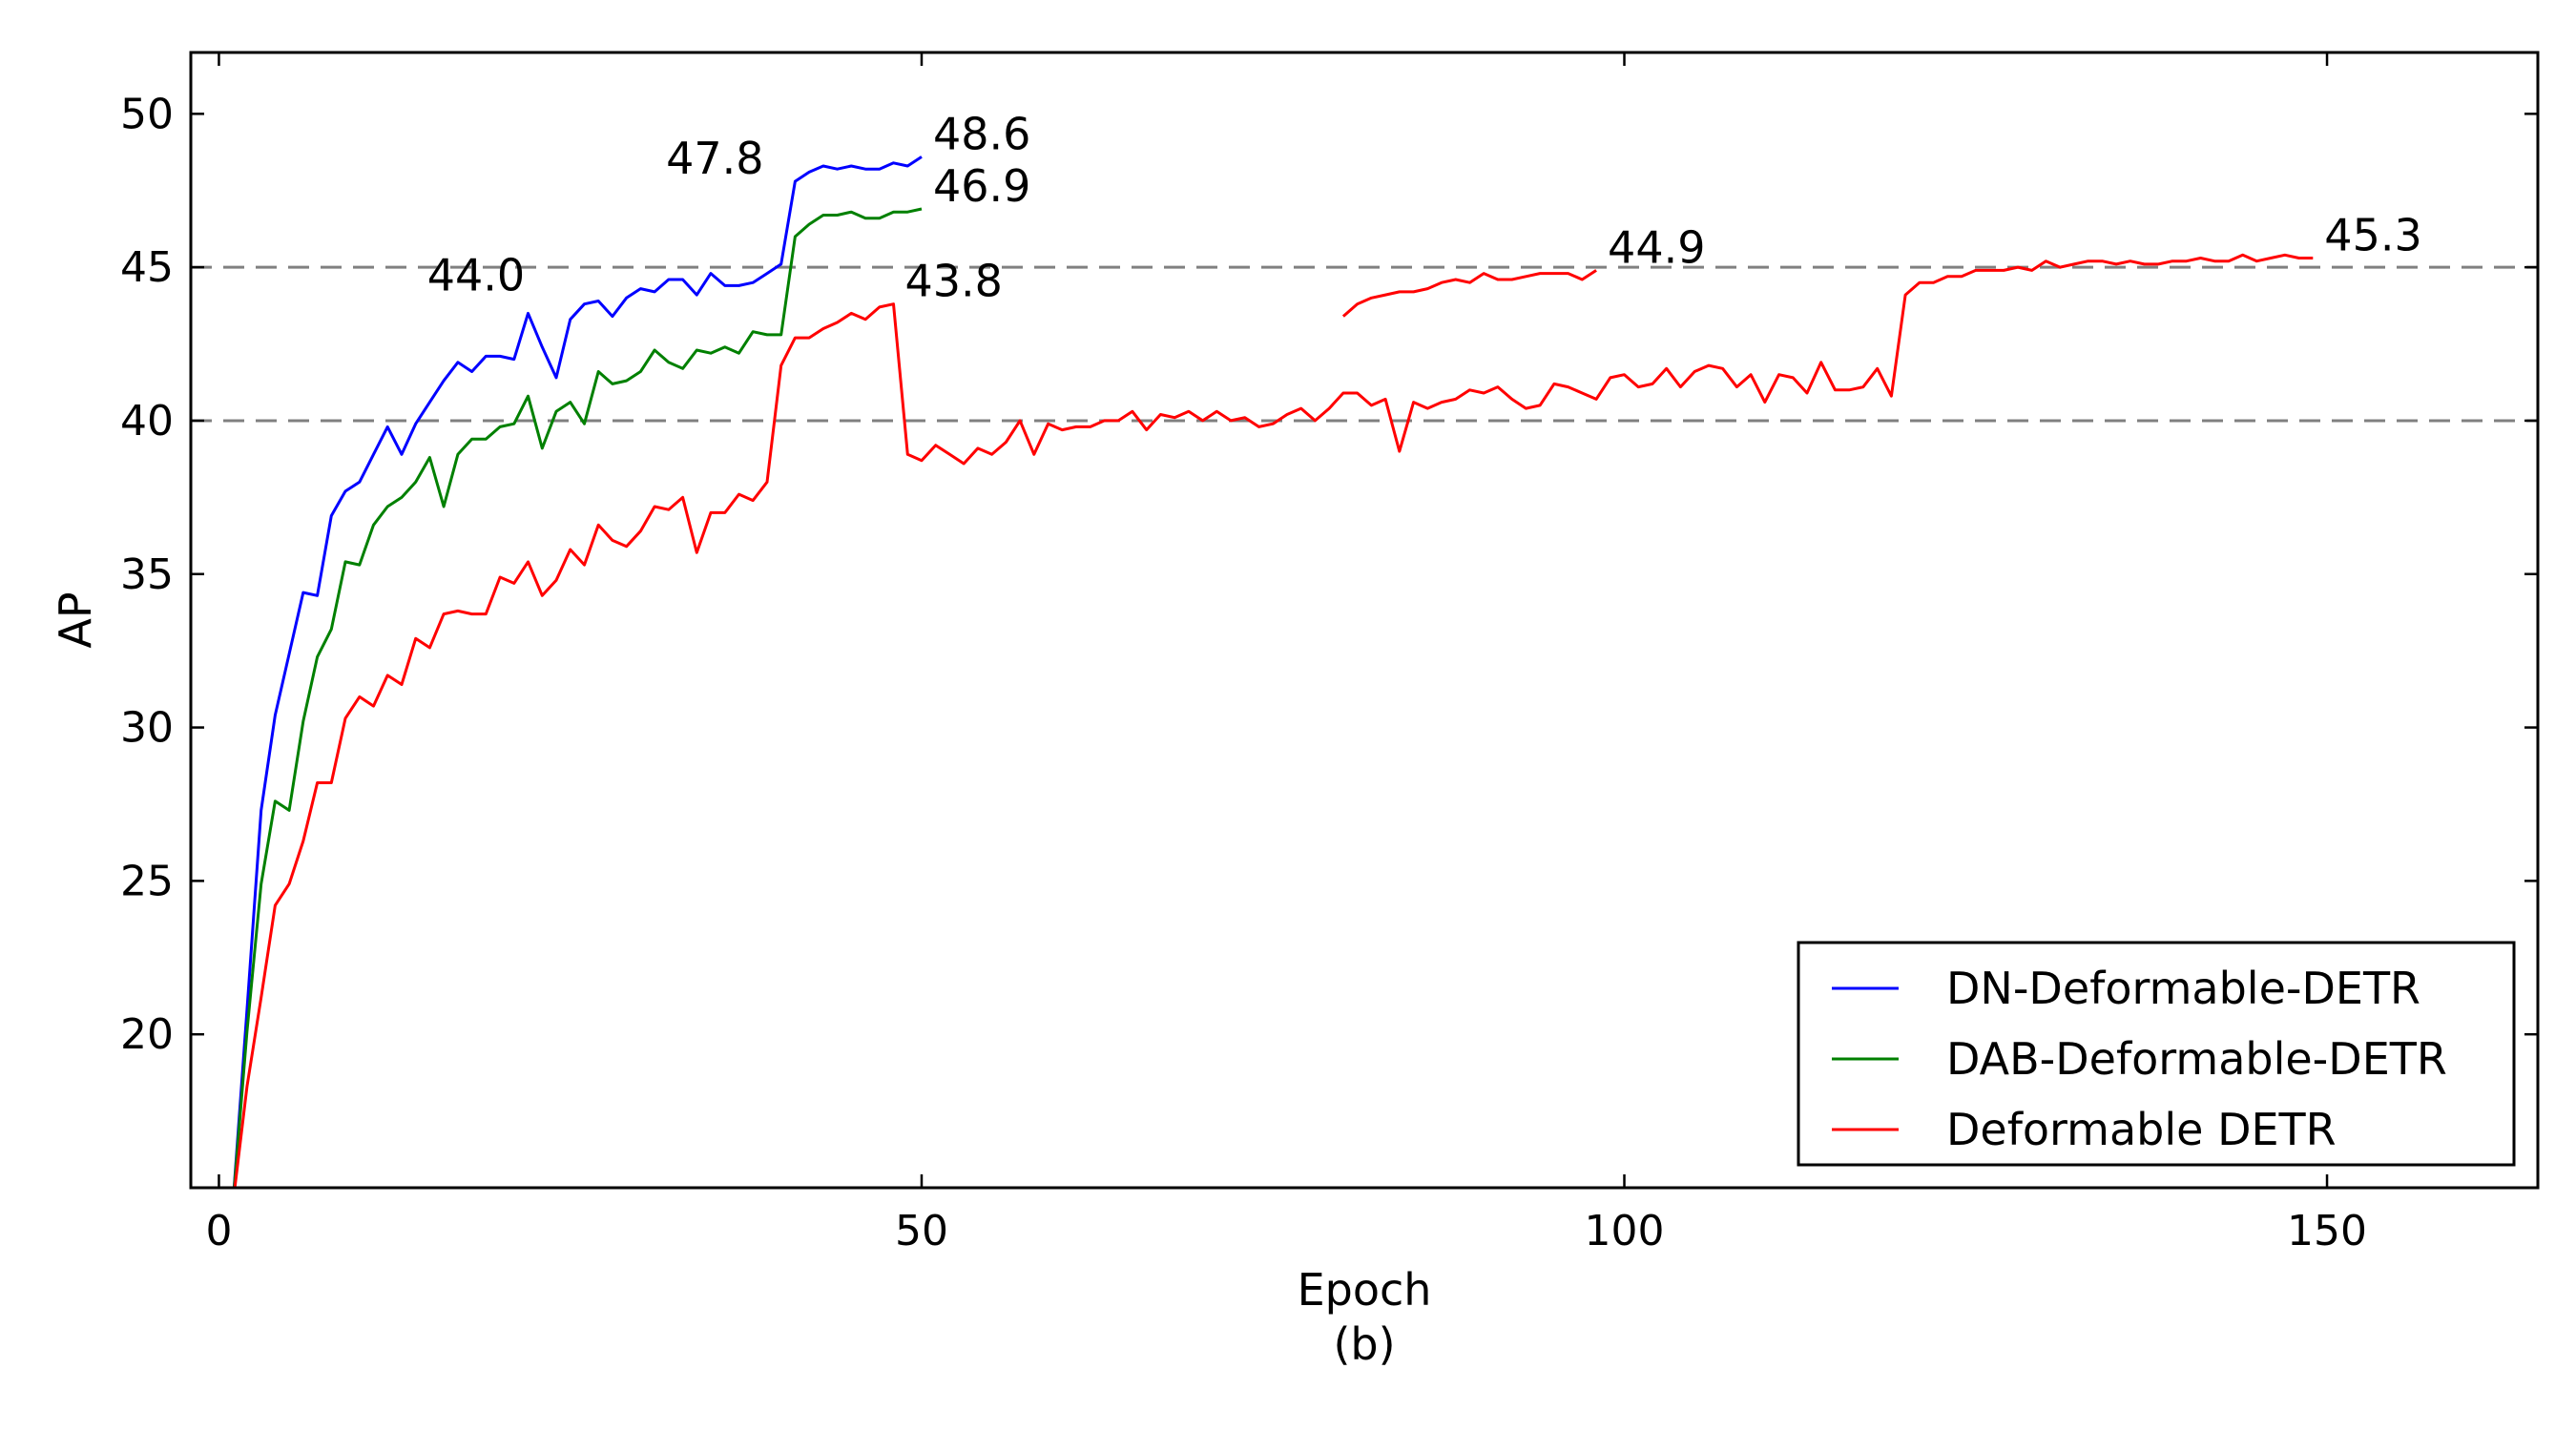 This screenshot has height=1431, width=2576. What do you see at coordinates (2327, 1231) in the screenshot?
I see `x-tick-label: 150` at bounding box center [2327, 1231].